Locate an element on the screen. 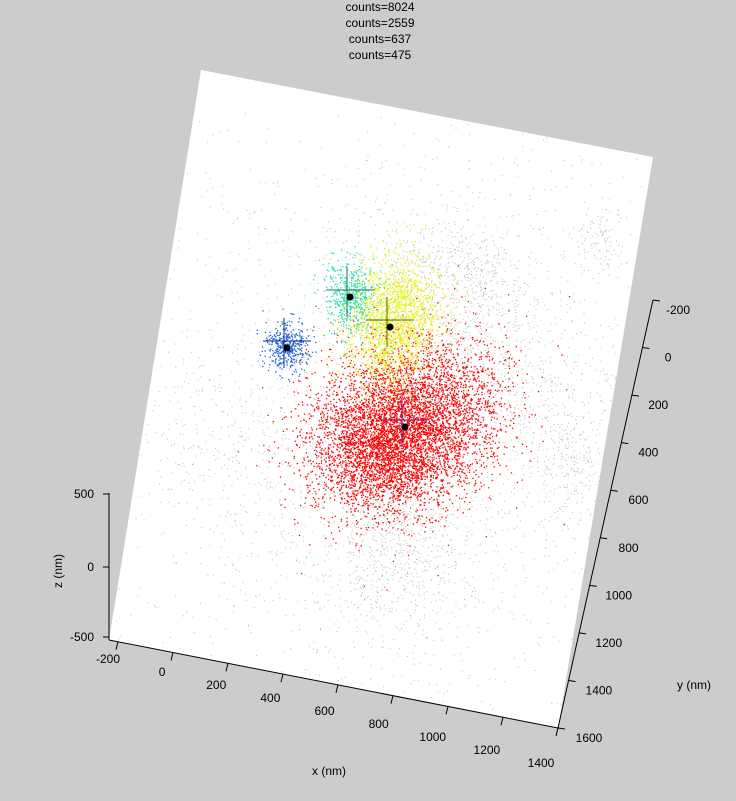 This screenshot has height=801, width=736. y-ticks: -200 0 200 400 600 800 1000 1200 1400 1600 is located at coordinates (623, 522).